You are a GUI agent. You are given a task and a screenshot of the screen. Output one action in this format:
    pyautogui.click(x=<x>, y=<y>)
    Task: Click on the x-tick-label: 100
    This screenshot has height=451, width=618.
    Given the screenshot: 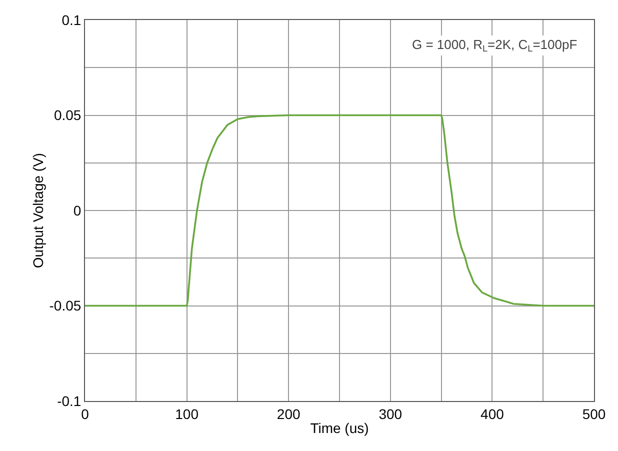 What is the action you would take?
    pyautogui.click(x=187, y=414)
    